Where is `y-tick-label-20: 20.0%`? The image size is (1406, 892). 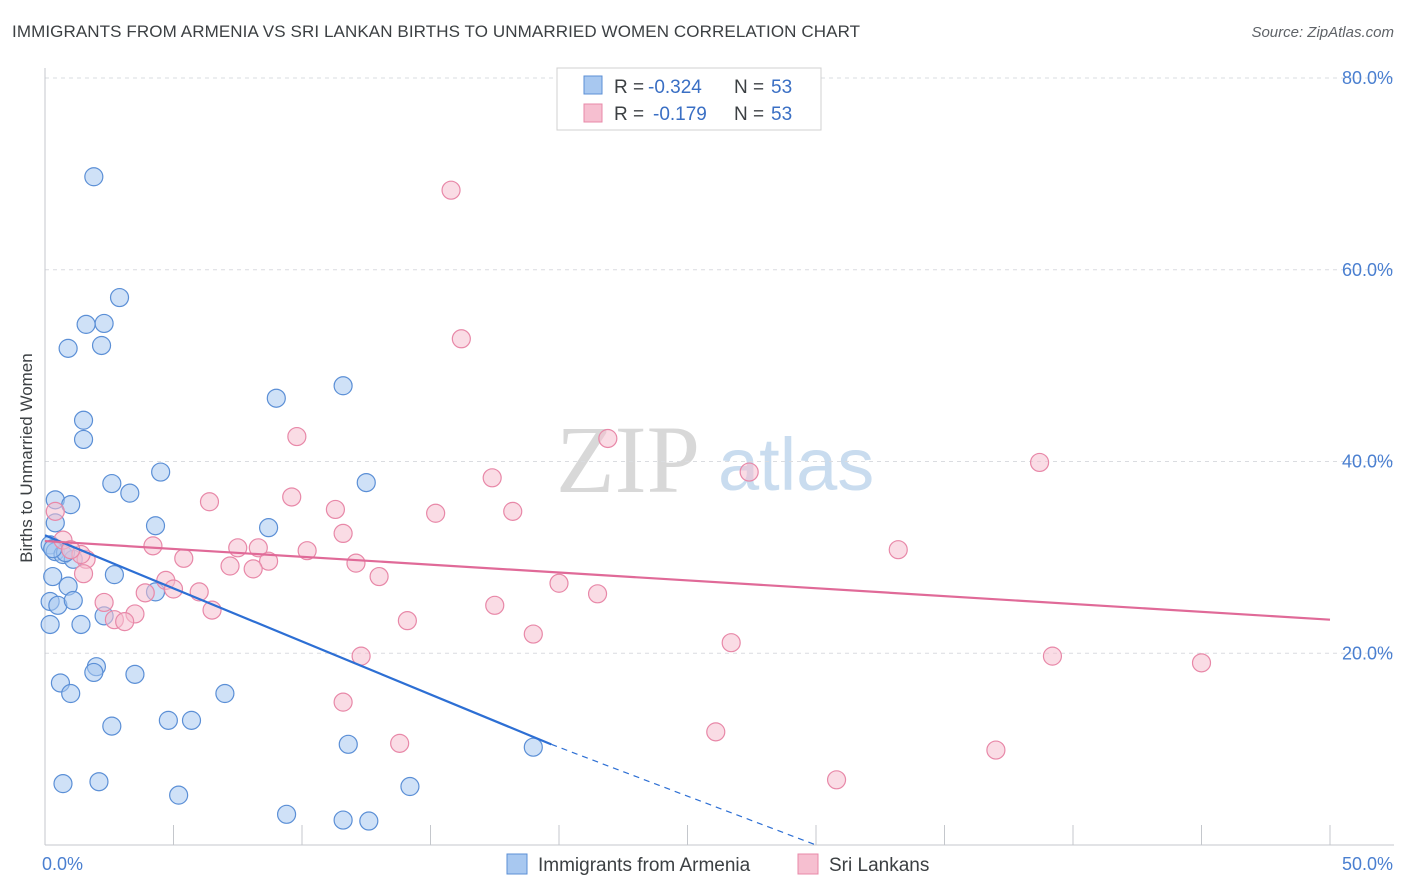
y-tick-label-20: 20.0% is located at coordinates (1367, 653).